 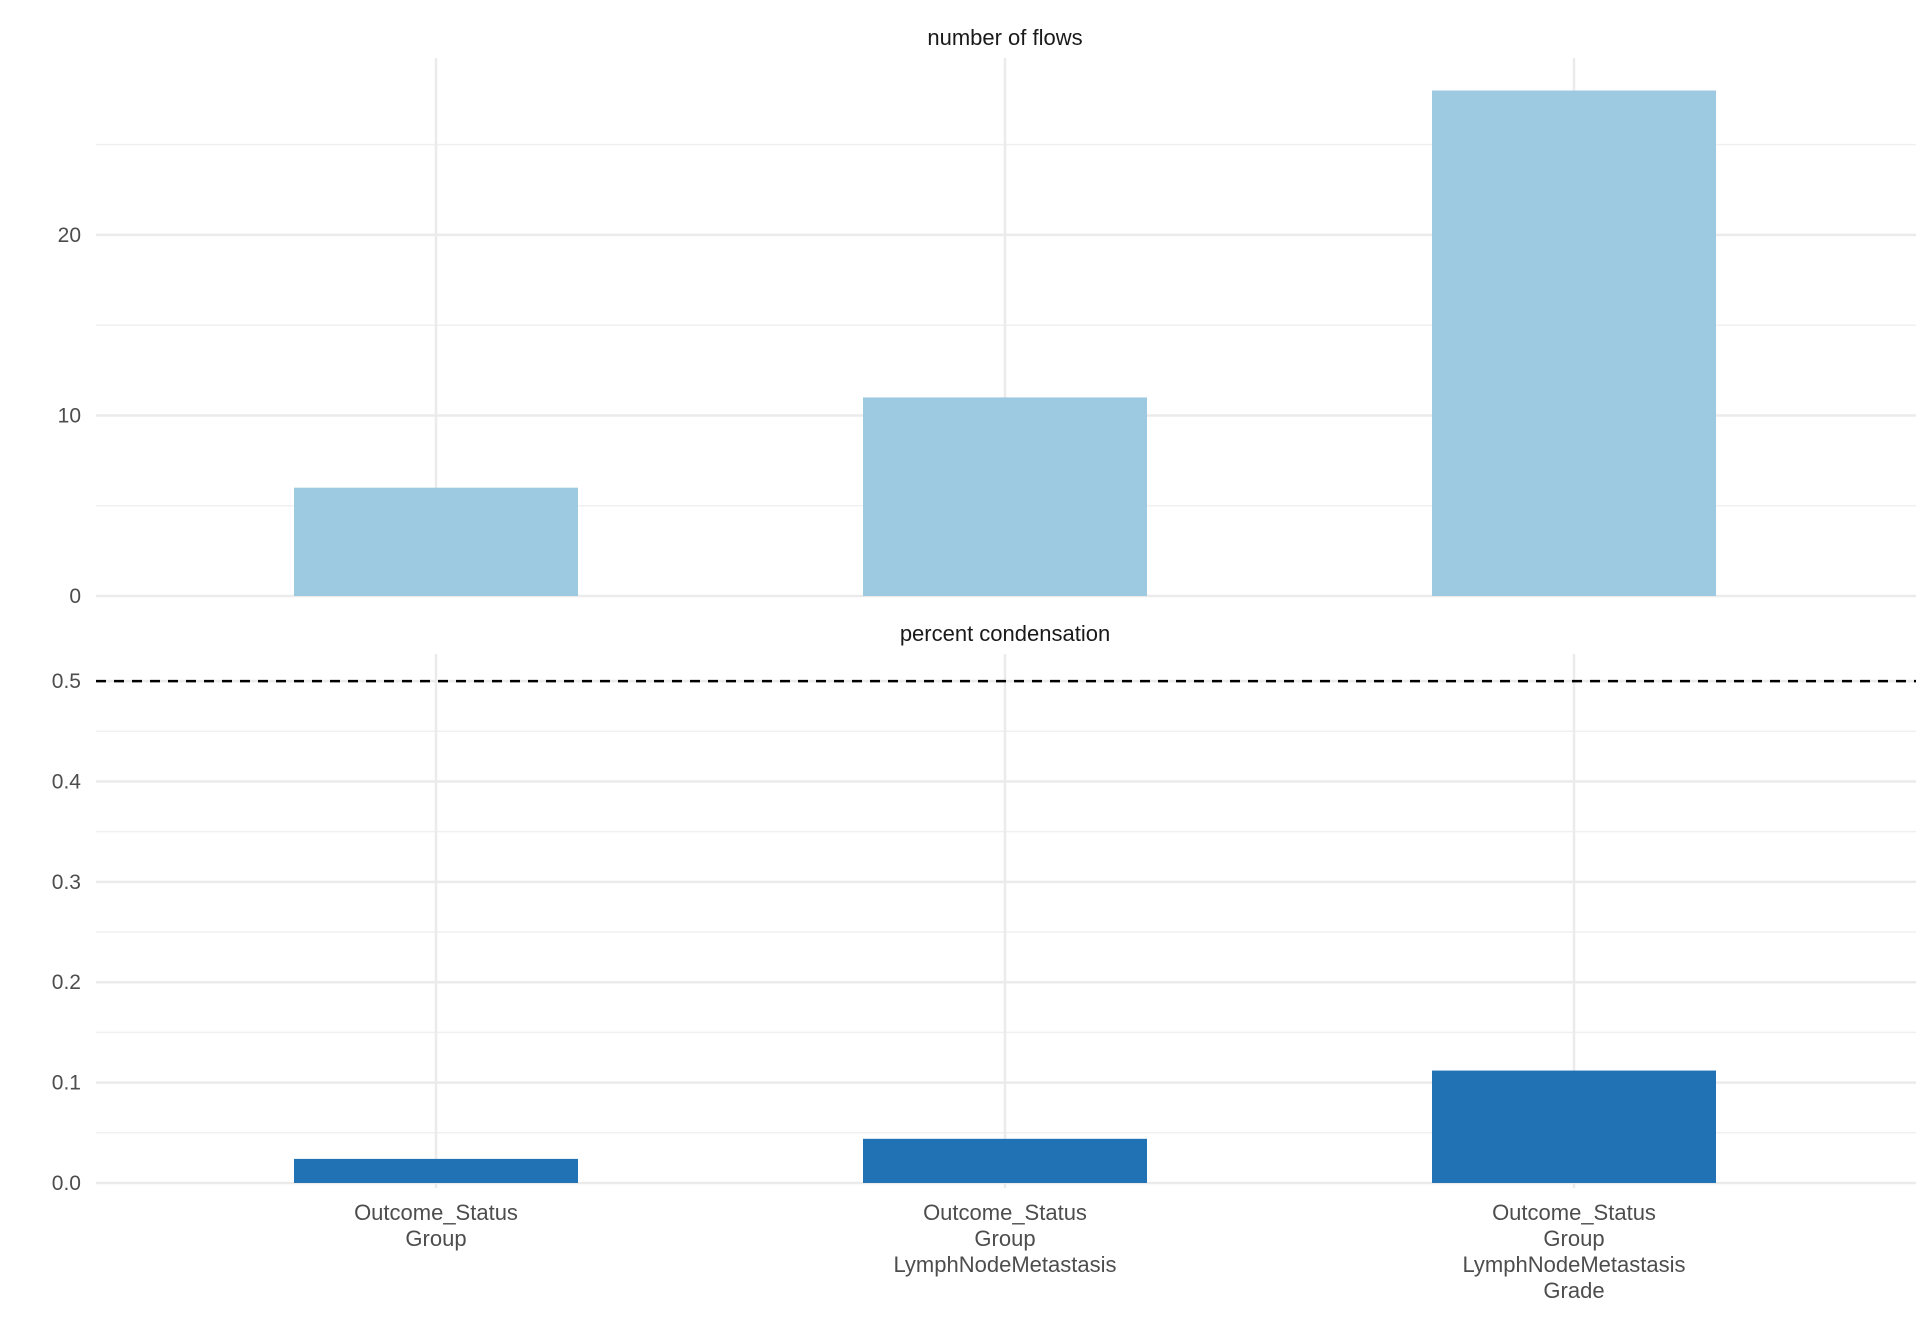 I want to click on y-tick-label: 0.3, so click(x=66, y=882).